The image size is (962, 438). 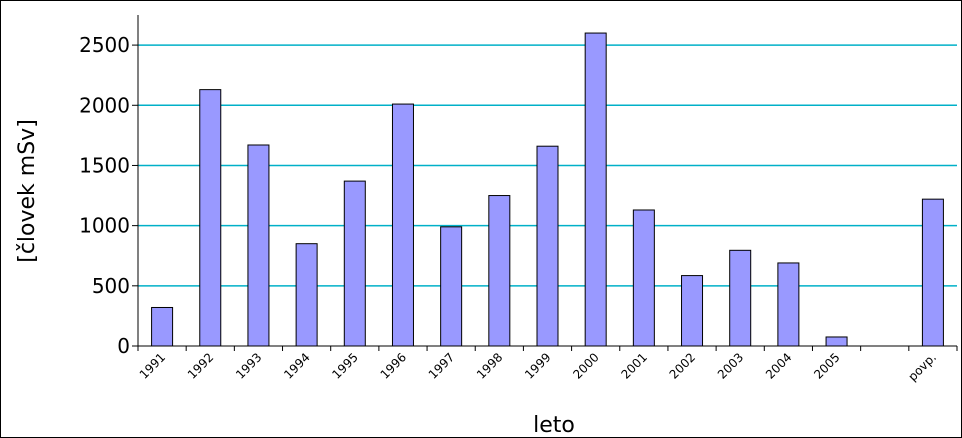 What do you see at coordinates (111, 286) in the screenshot?
I see `y-tick-label: 500` at bounding box center [111, 286].